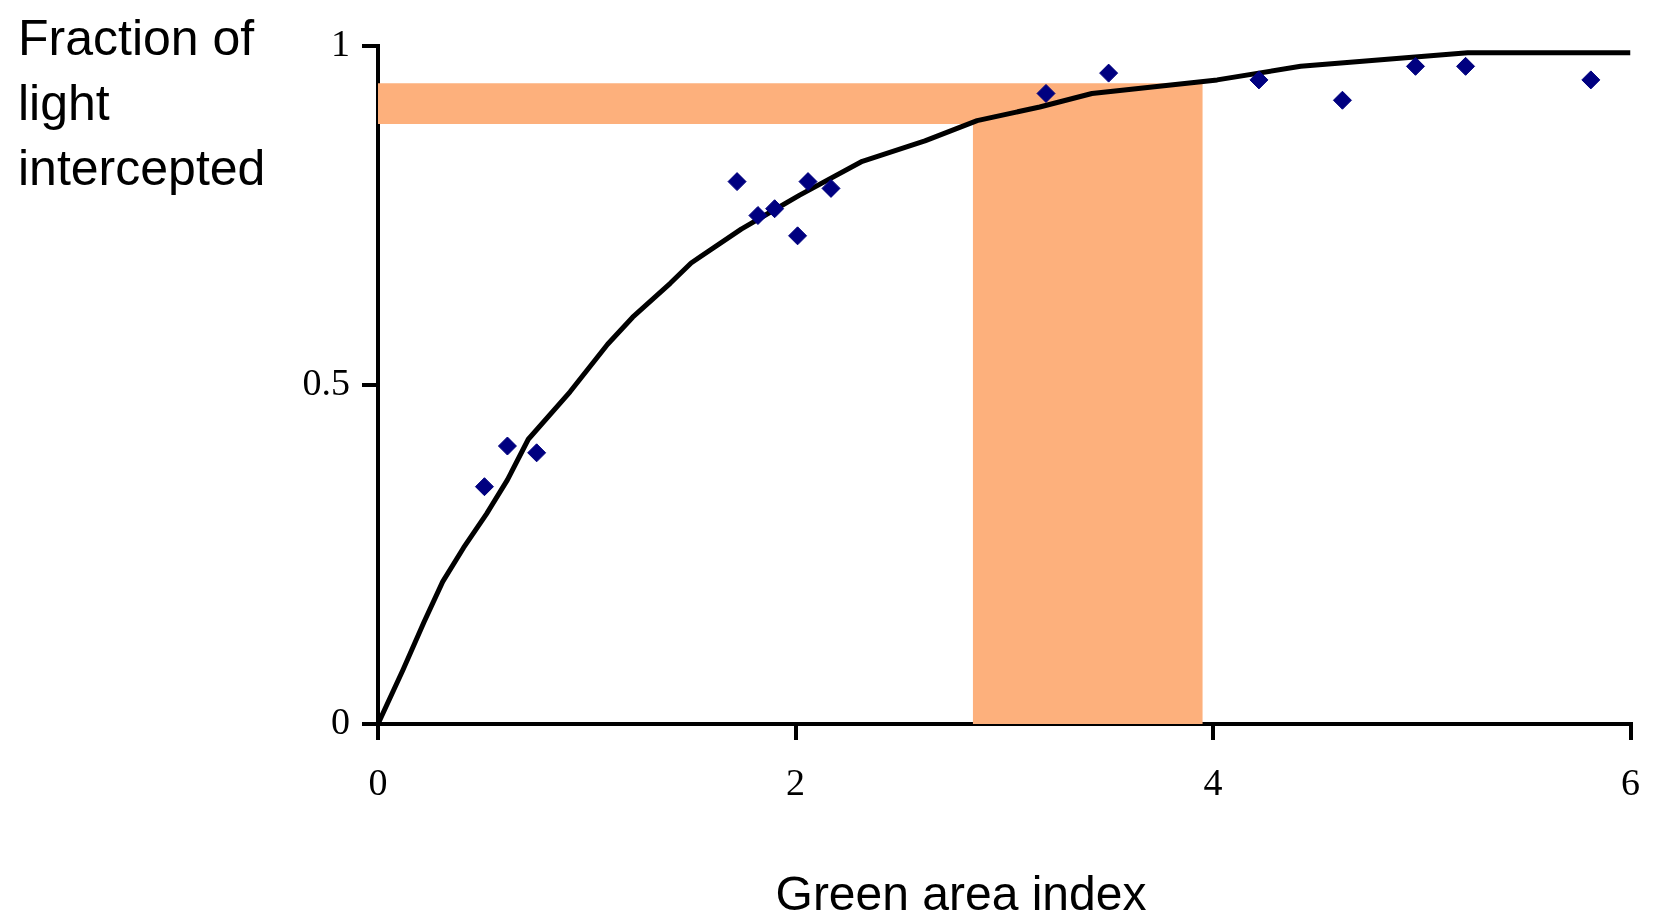 This screenshot has height=918, width=1662. I want to click on x-tick-label: 2, so click(795, 781).